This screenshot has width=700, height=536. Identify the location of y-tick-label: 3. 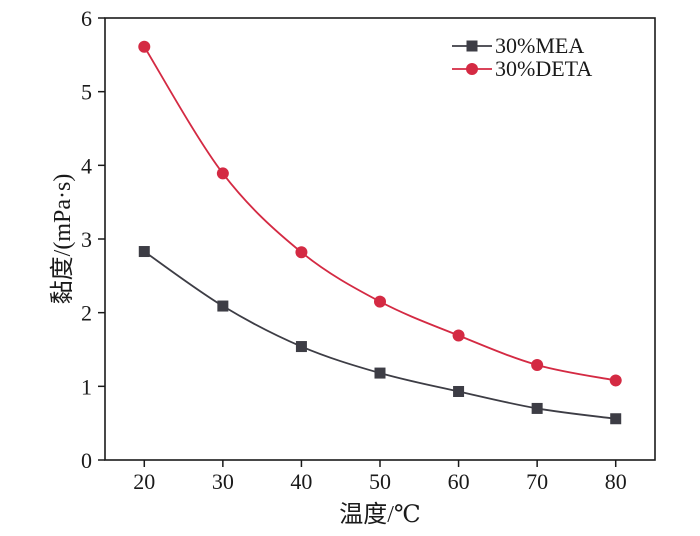
(86, 239).